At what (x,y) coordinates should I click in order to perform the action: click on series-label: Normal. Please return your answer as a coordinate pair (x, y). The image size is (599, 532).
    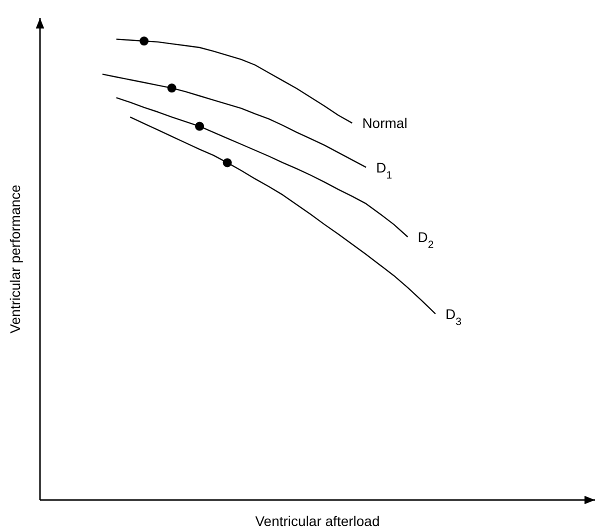
    Looking at the image, I should click on (385, 123).